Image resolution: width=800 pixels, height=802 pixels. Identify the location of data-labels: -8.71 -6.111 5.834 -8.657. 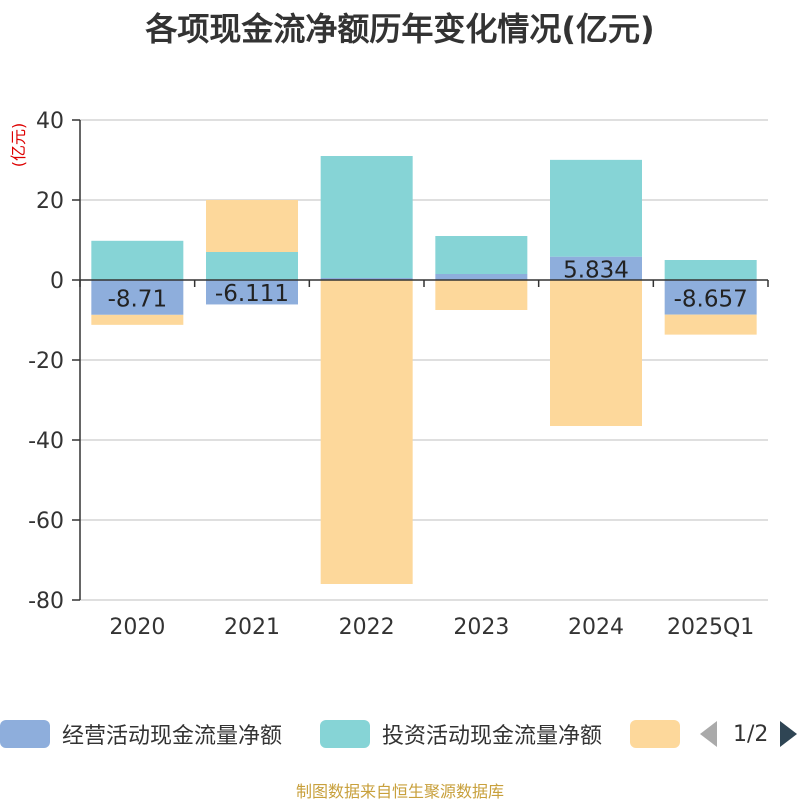
(428, 284).